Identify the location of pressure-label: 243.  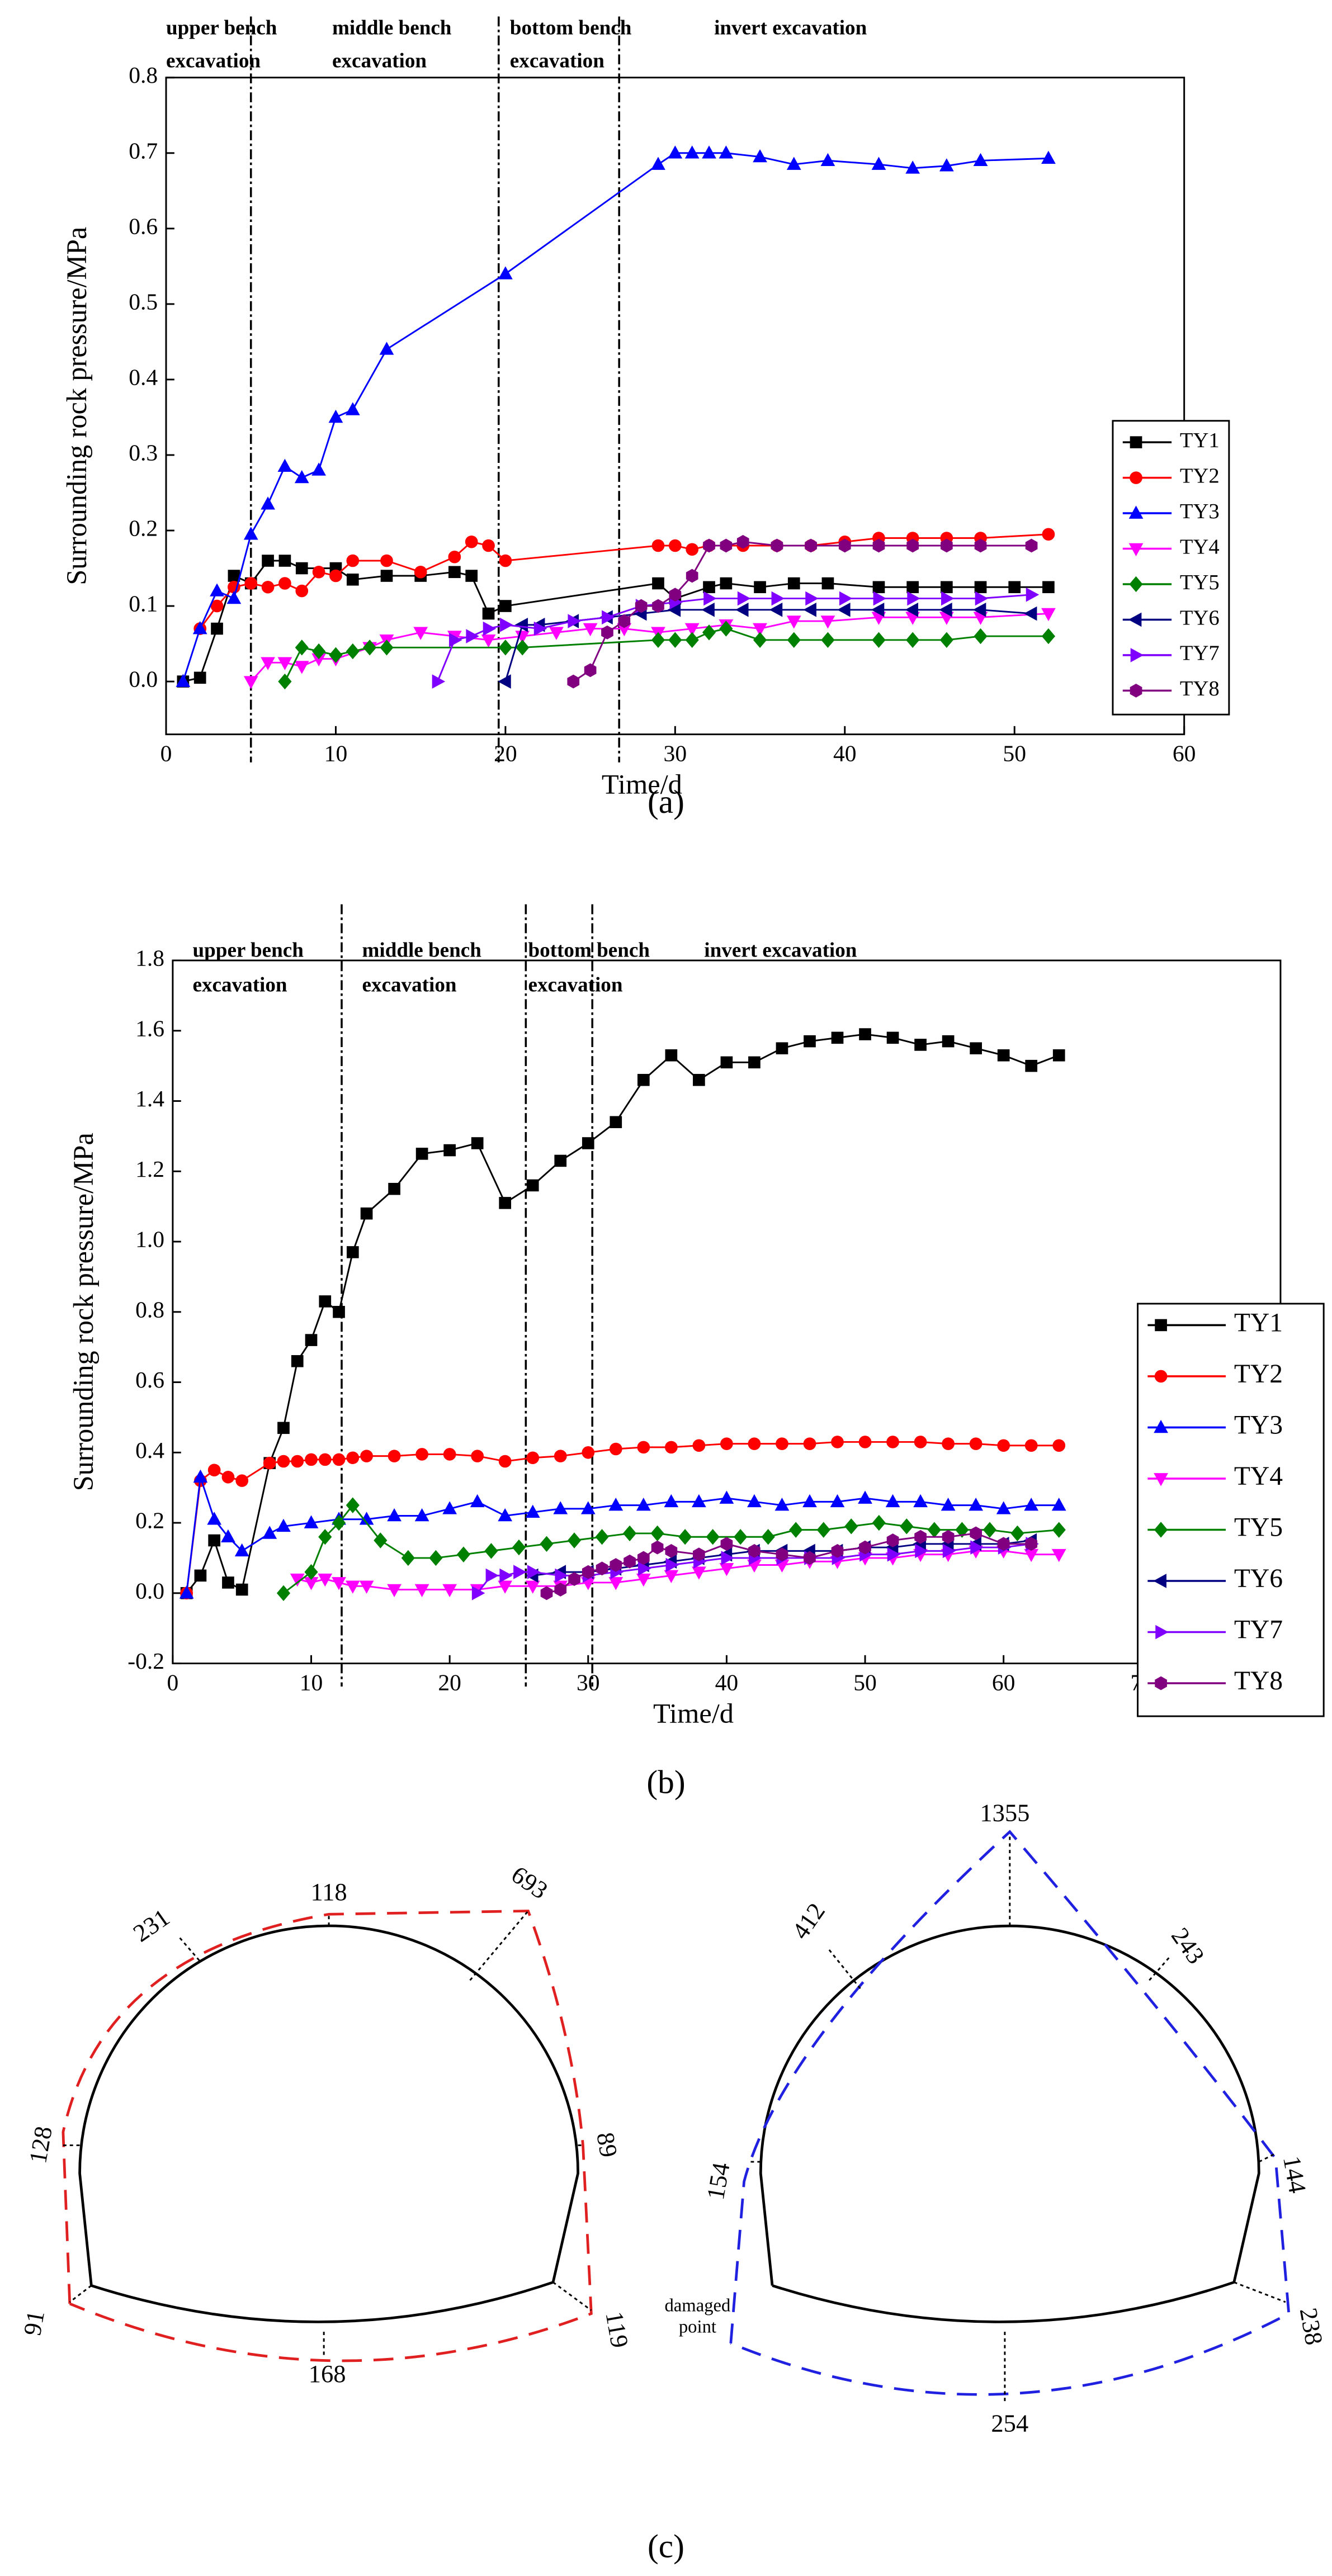
(1188, 1945).